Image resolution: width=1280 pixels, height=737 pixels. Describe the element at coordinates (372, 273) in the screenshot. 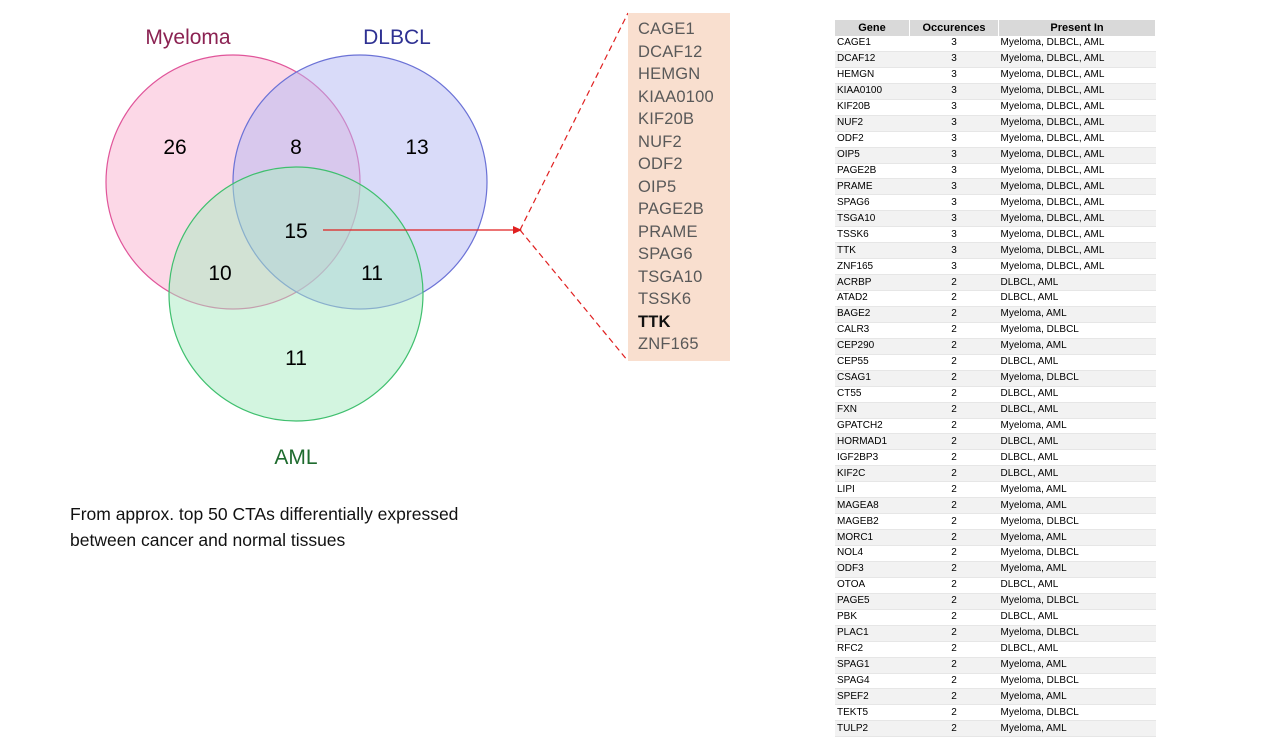

I see `region-dlbcl-aml: 11` at that location.